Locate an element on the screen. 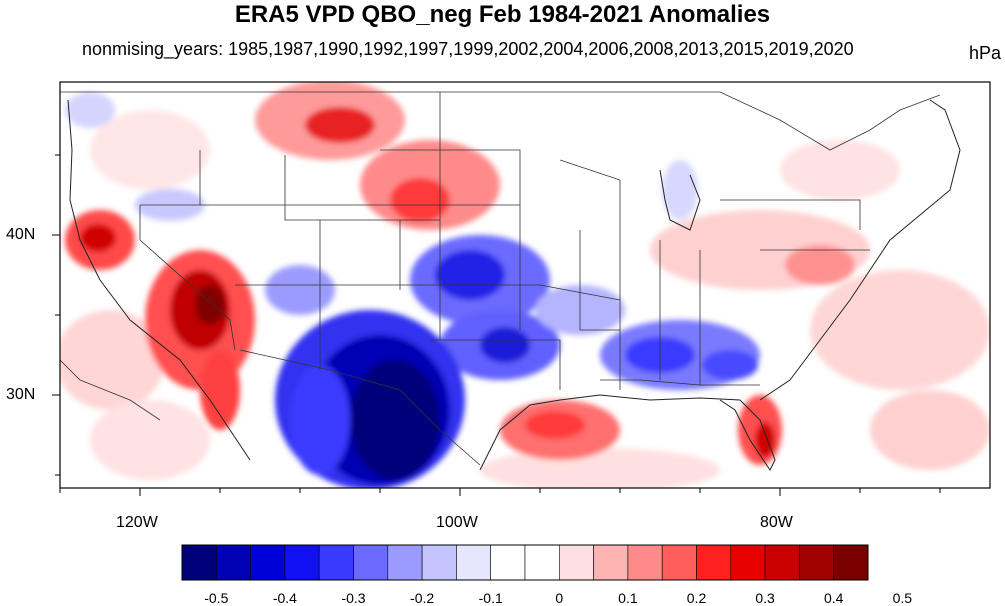 Image resolution: width=1005 pixels, height=606 pixels. colorbar-label: 0 is located at coordinates (559, 598).